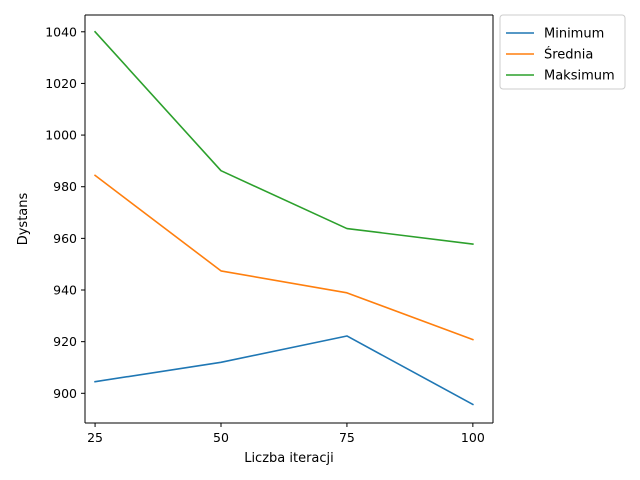 This screenshot has height=480, width=640. What do you see at coordinates (65, 290) in the screenshot?
I see `y-tick-label: 940` at bounding box center [65, 290].